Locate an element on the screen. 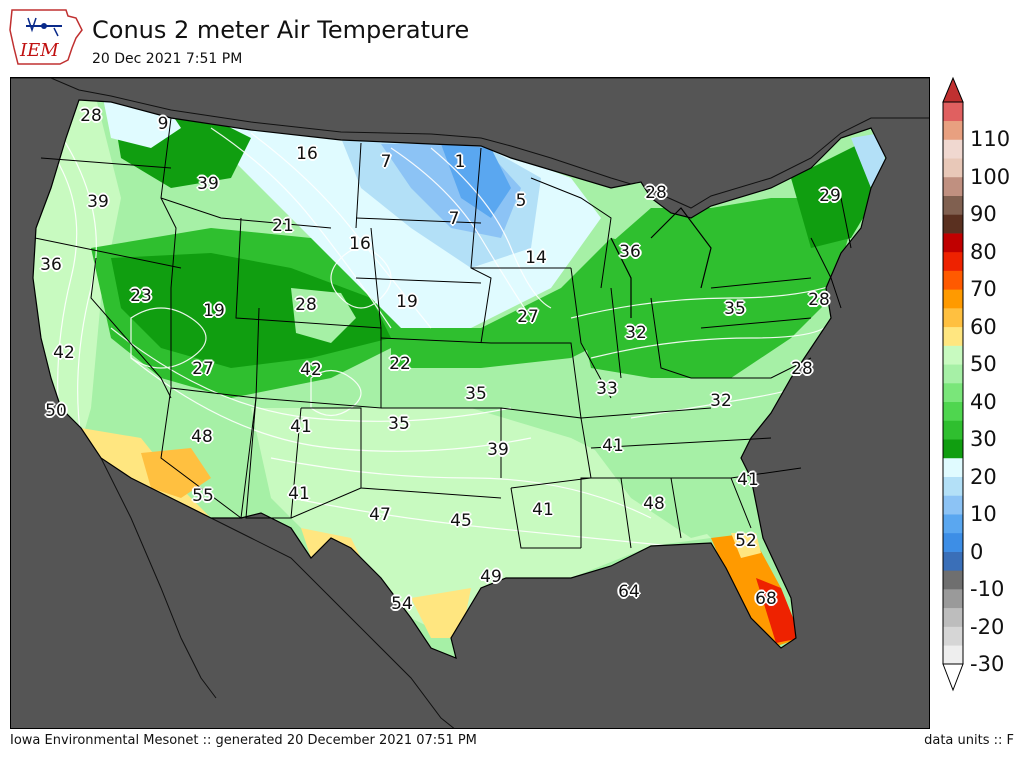 The width and height of the screenshot is (1024, 768). station-value: 50 is located at coordinates (56, 411).